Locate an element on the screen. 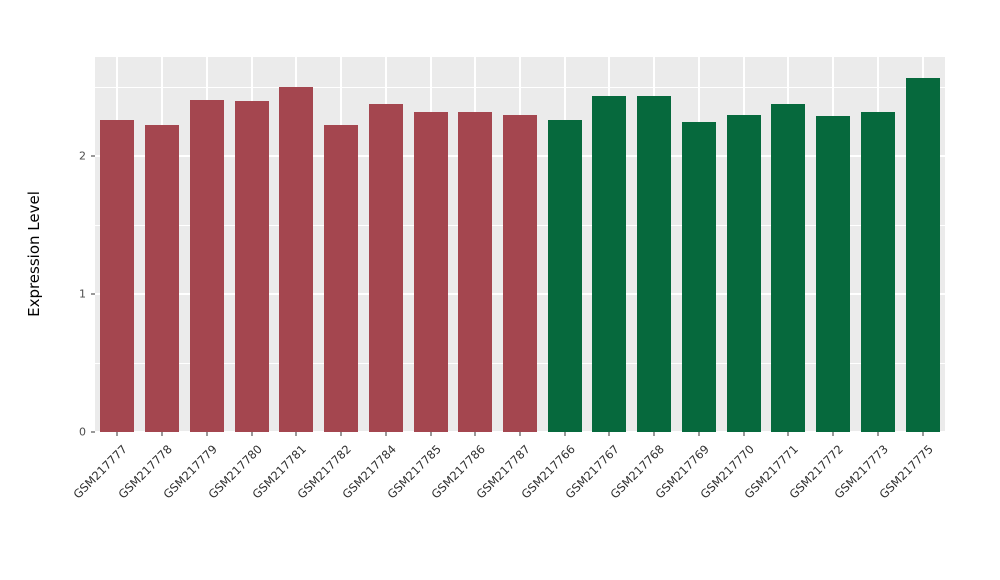 This screenshot has width=1000, height=580. y-tick-label: 0 is located at coordinates (82, 432).